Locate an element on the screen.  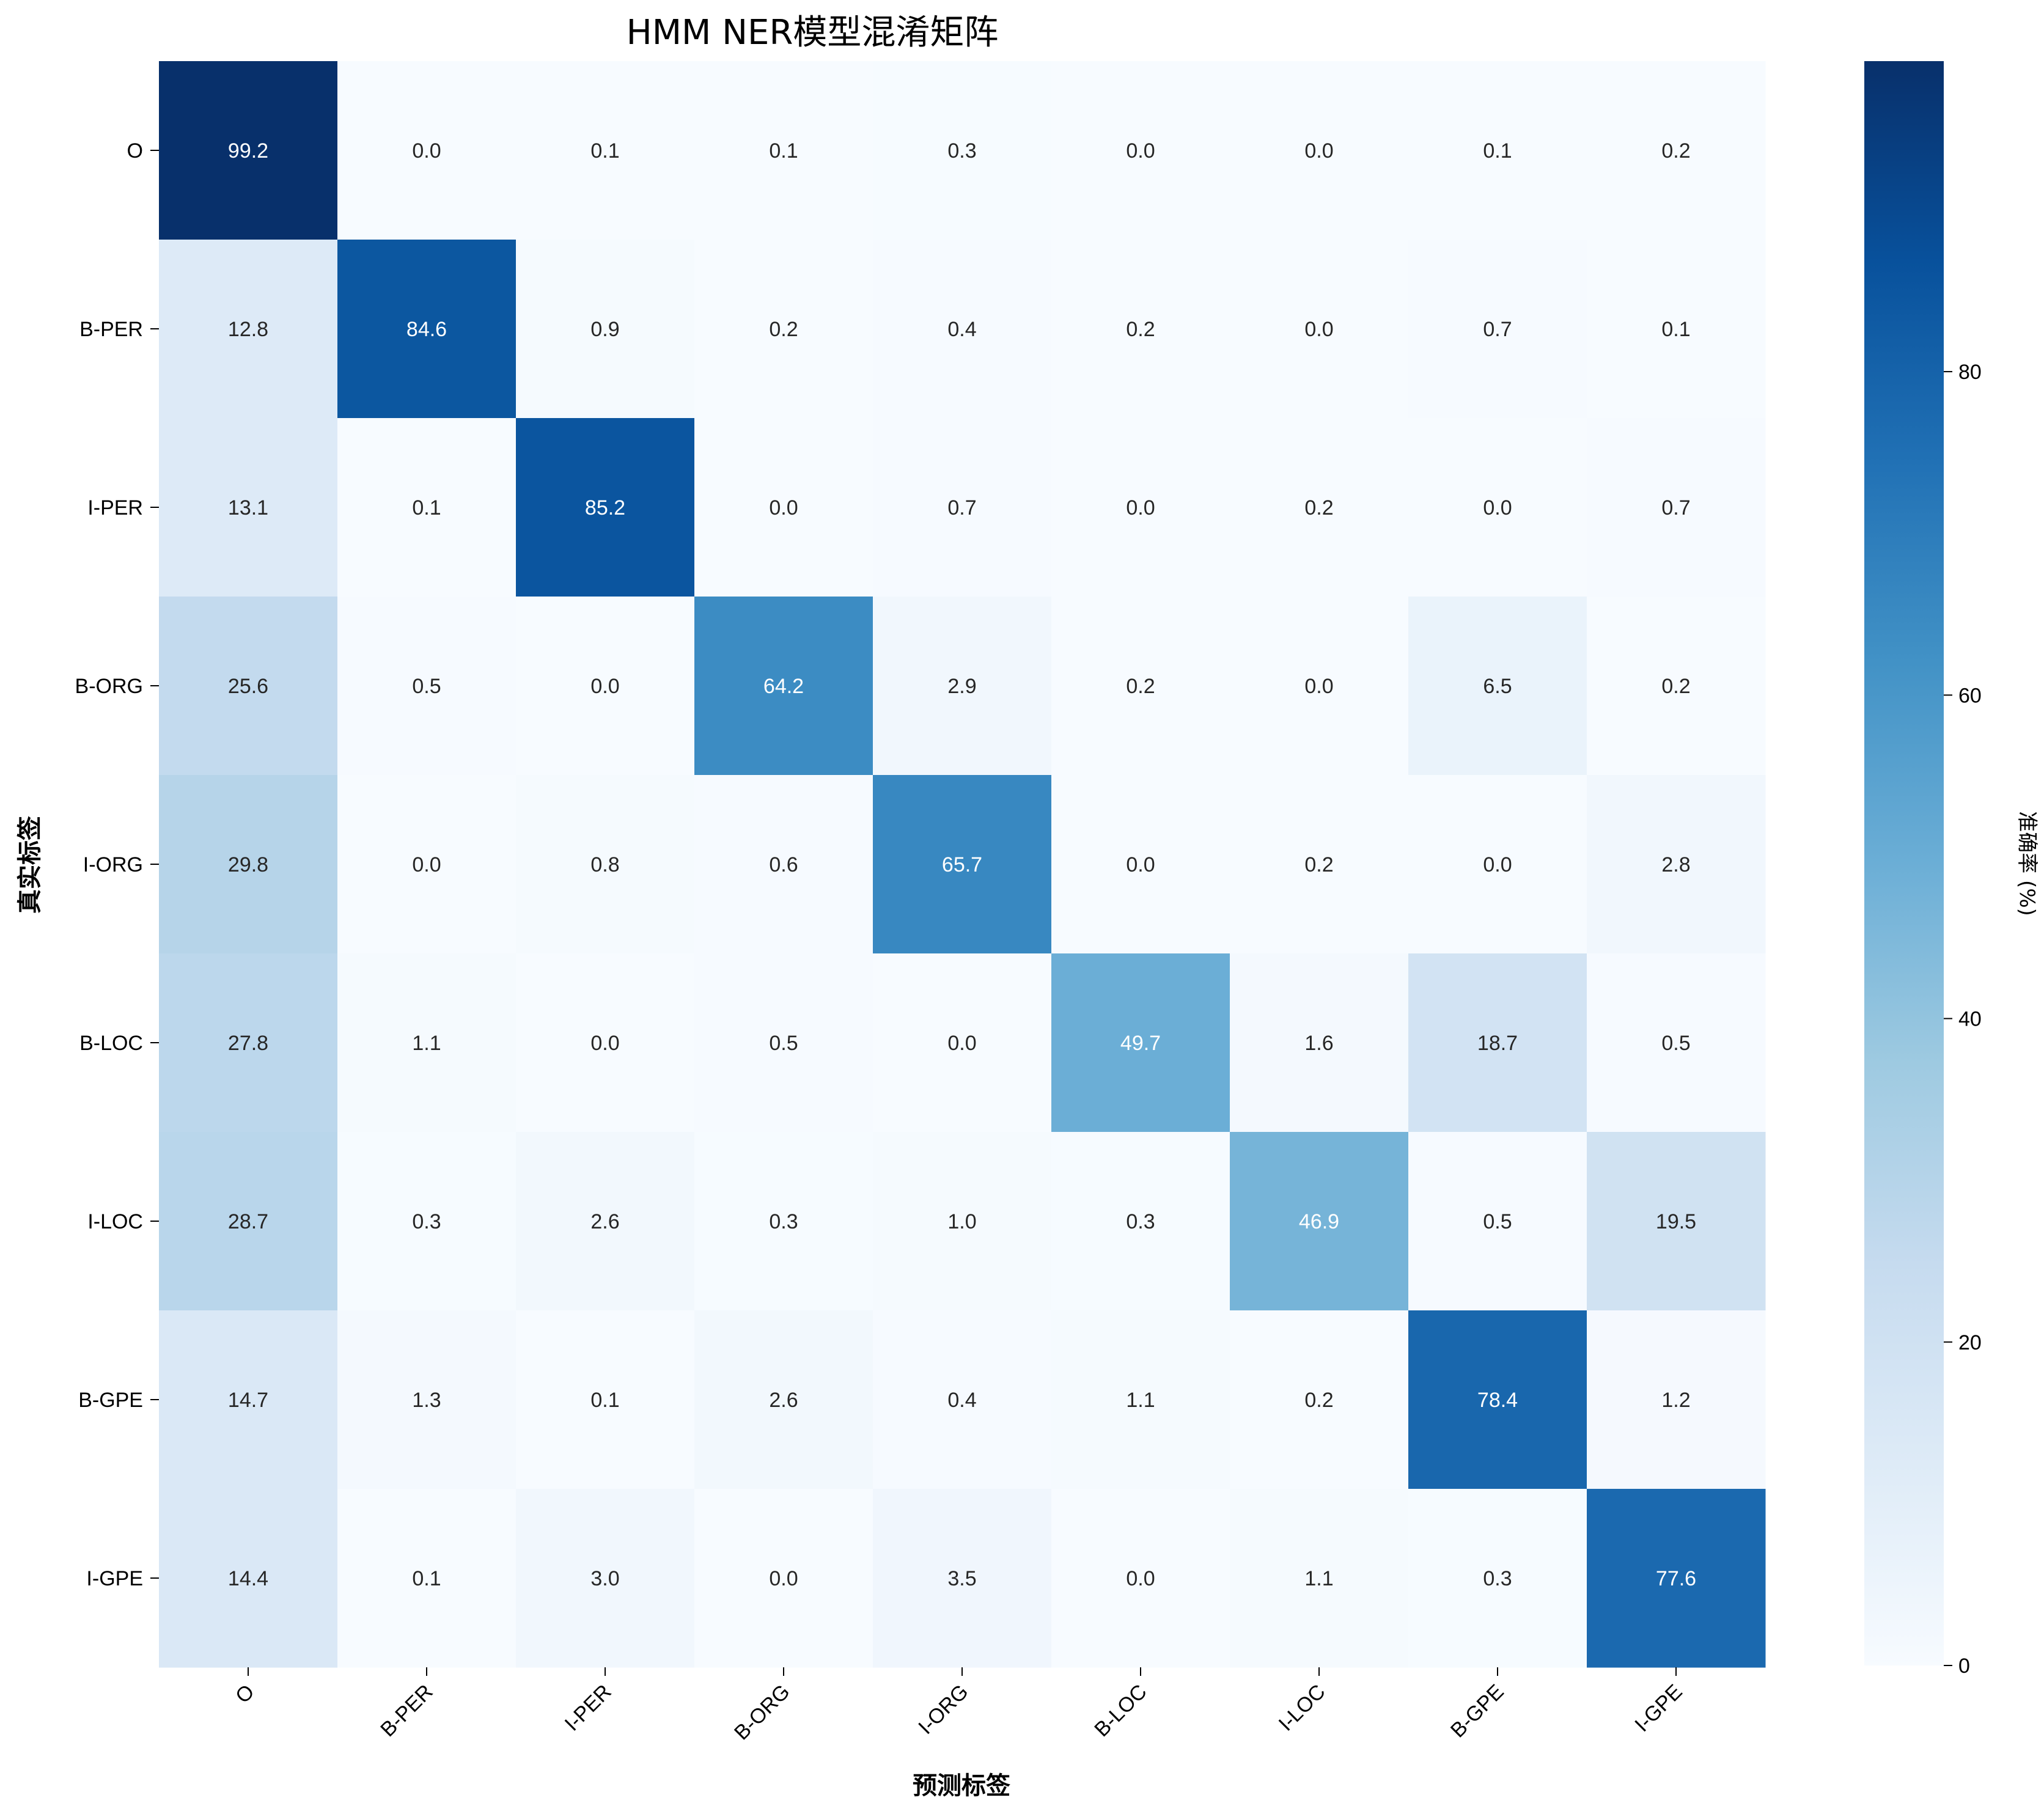
cell-value-label: 25.6 is located at coordinates (248, 686).